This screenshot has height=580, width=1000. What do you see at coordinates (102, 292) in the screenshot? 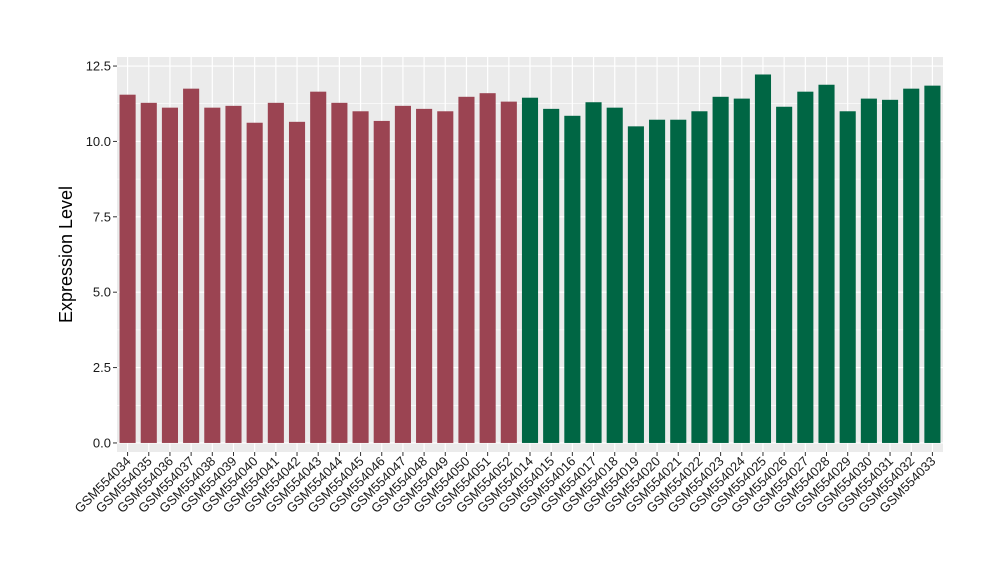
I see `y-tick-label: 5.0` at bounding box center [102, 292].